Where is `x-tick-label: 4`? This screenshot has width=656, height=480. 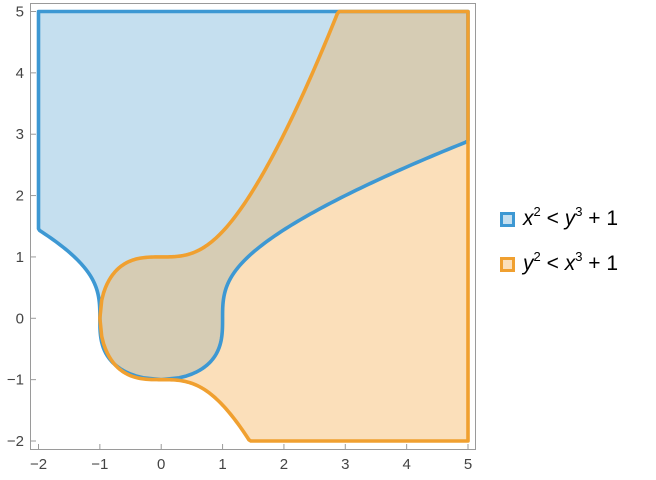 x-tick-label: 4 is located at coordinates (406, 464).